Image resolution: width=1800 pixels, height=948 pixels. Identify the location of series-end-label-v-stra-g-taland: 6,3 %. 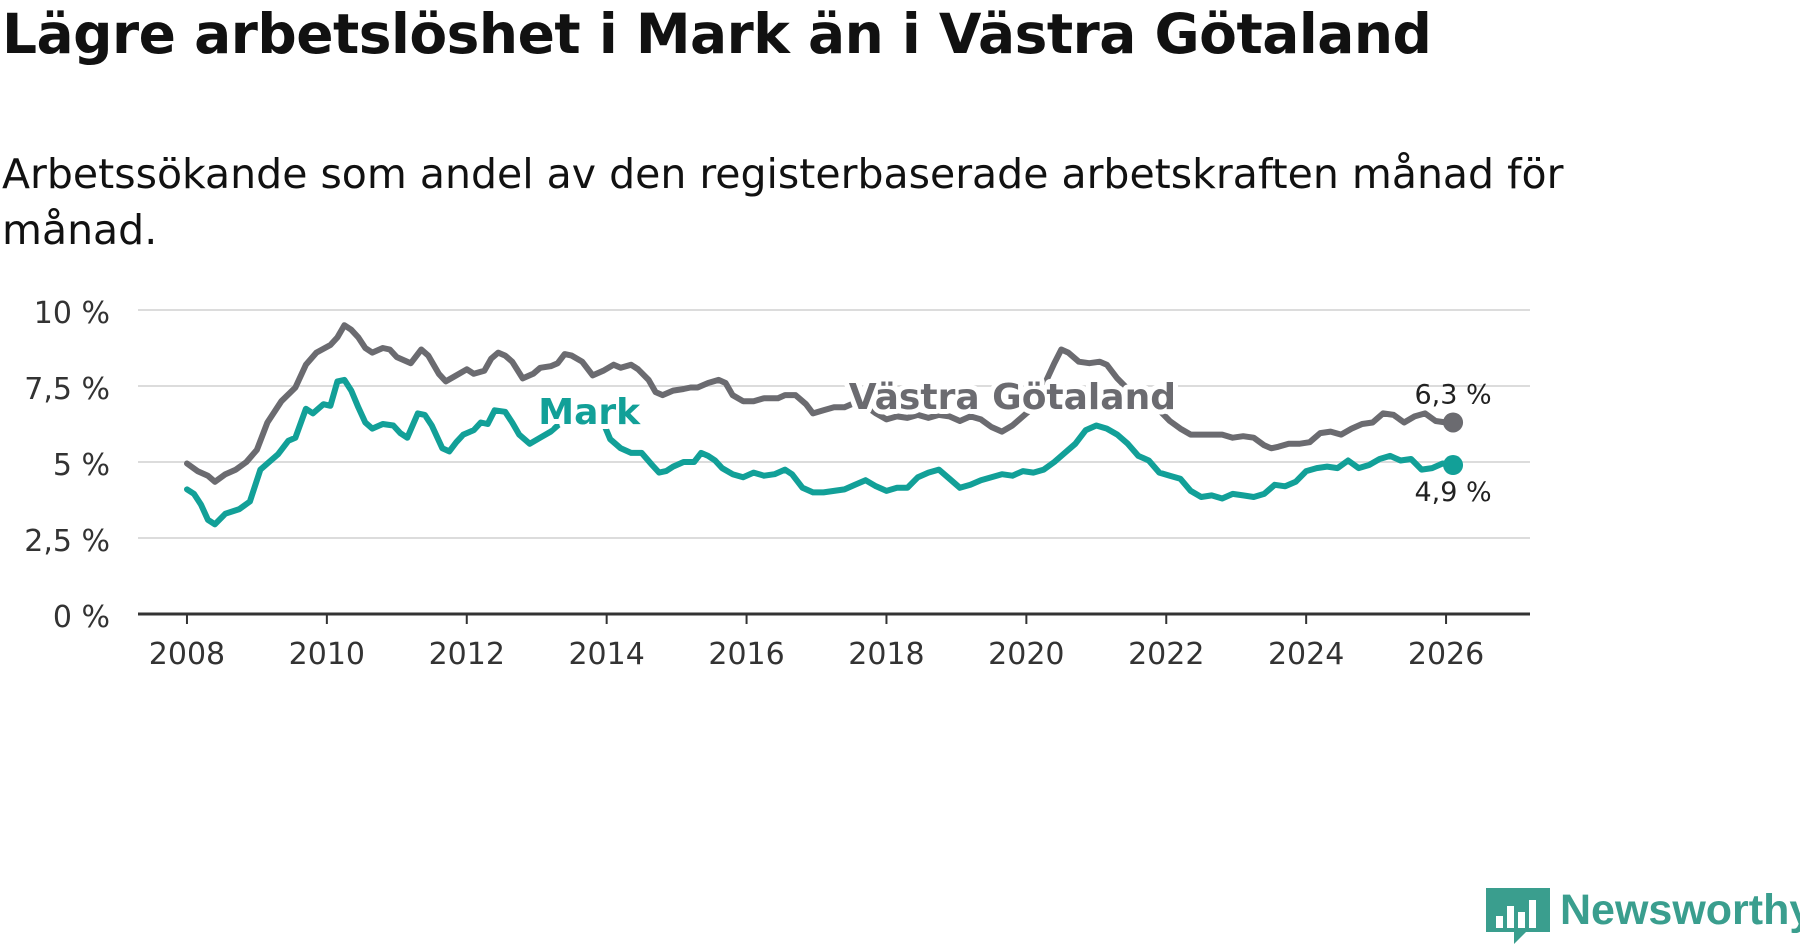
(1452, 394).